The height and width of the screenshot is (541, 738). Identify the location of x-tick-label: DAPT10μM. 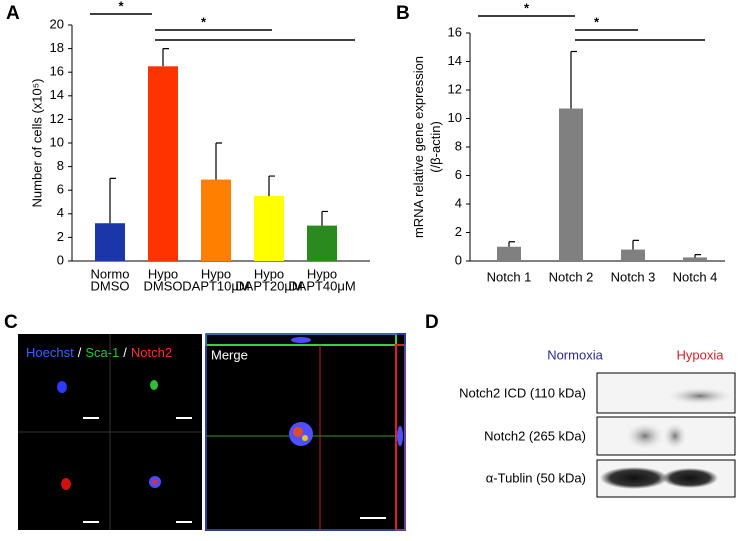
(215, 285).